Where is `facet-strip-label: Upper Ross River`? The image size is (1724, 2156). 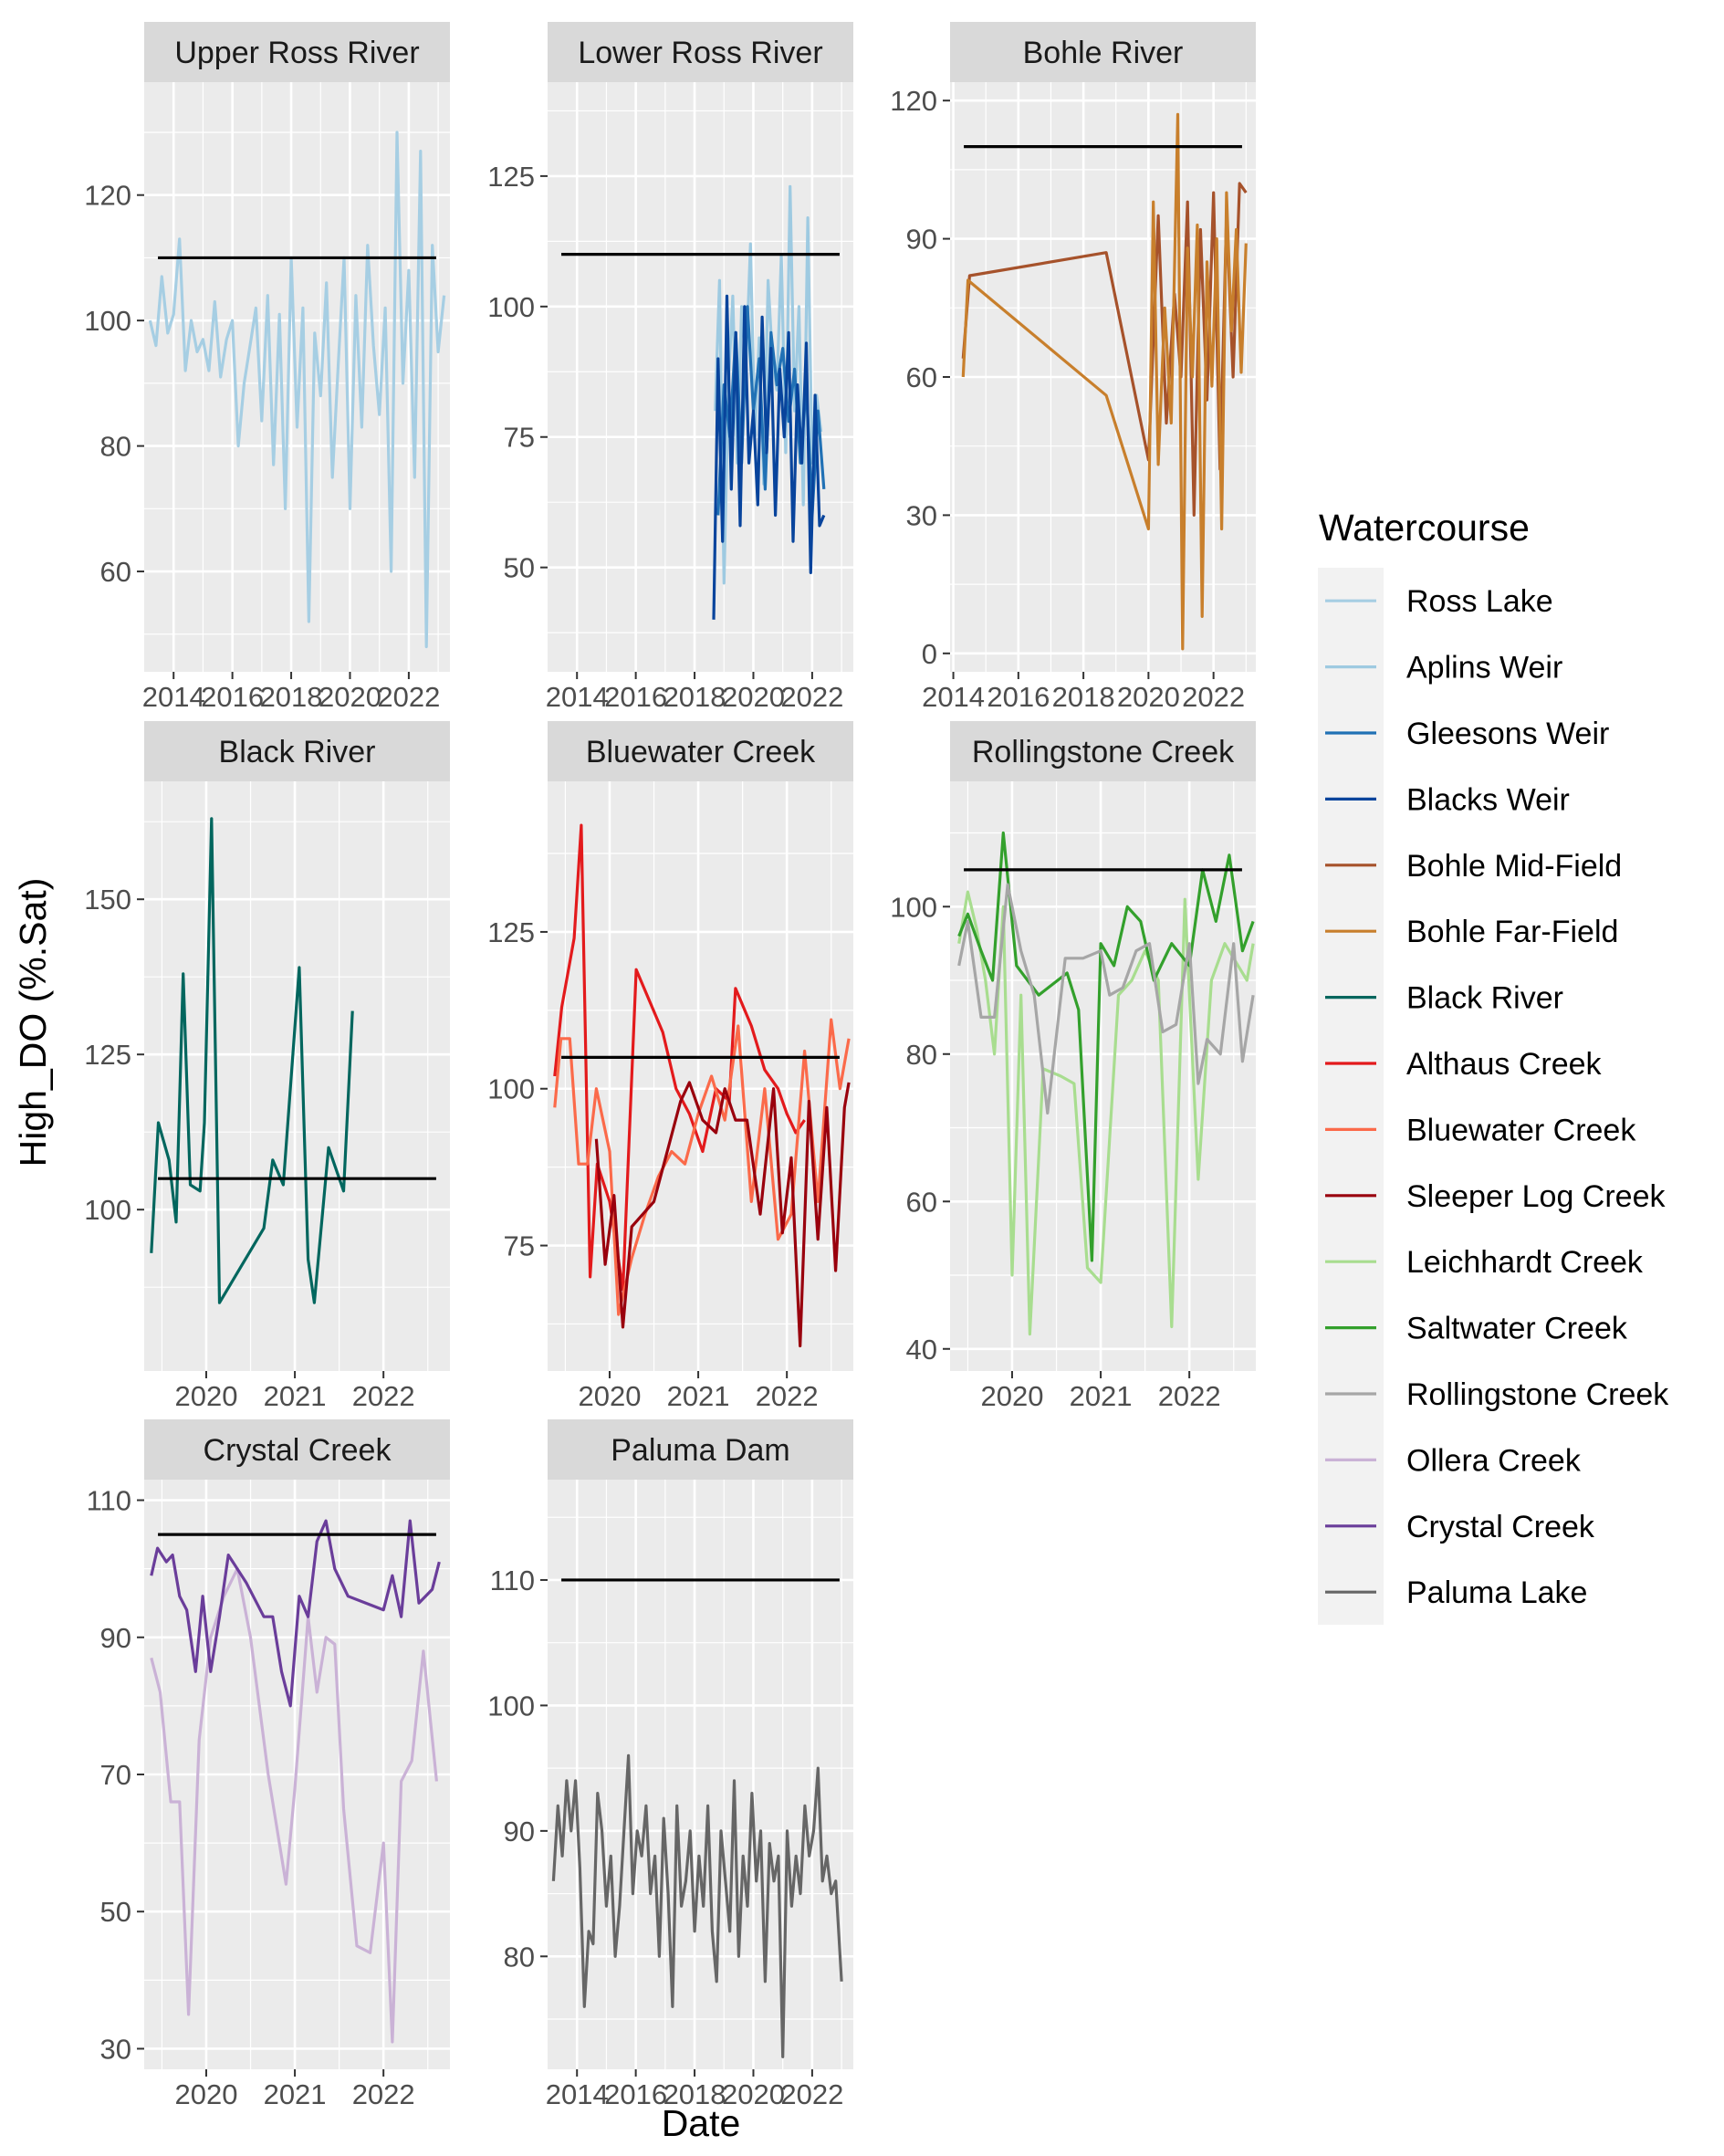
facet-strip-label: Upper Ross River is located at coordinates (296, 53).